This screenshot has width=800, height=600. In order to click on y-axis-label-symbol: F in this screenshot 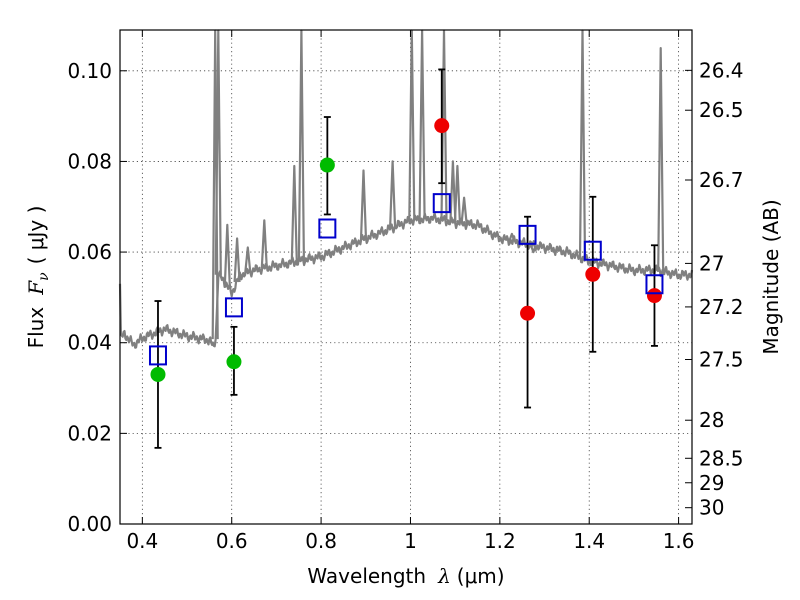, I will do `click(36, 288)`.